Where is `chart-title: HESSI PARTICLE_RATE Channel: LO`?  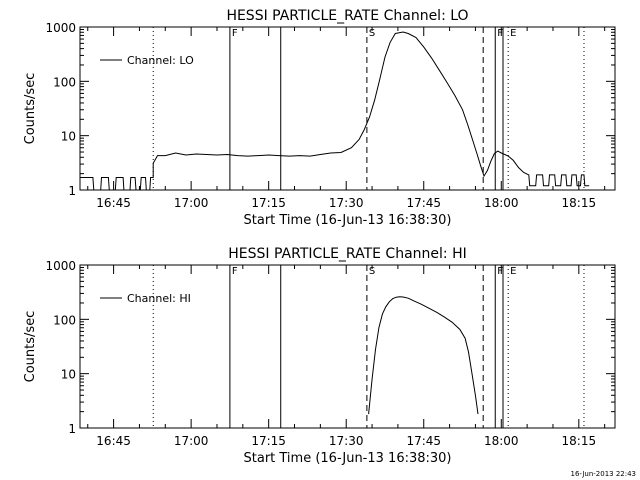 chart-title: HESSI PARTICLE_RATE Channel: LO is located at coordinates (347, 16).